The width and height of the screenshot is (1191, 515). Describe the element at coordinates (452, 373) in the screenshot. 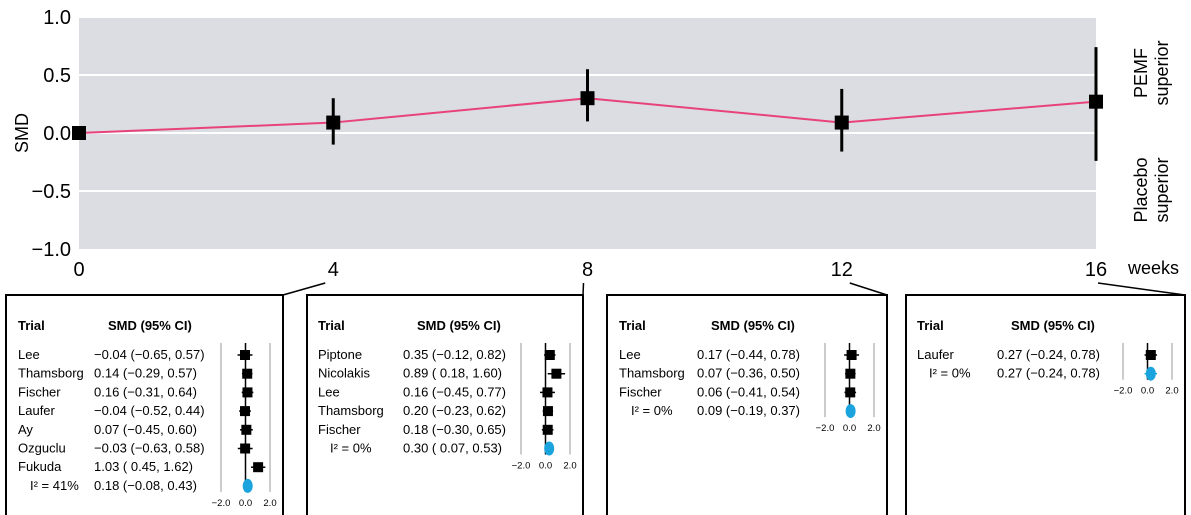

I see `trial-ci: 0.89 ( 0.18, 1.60)` at that location.